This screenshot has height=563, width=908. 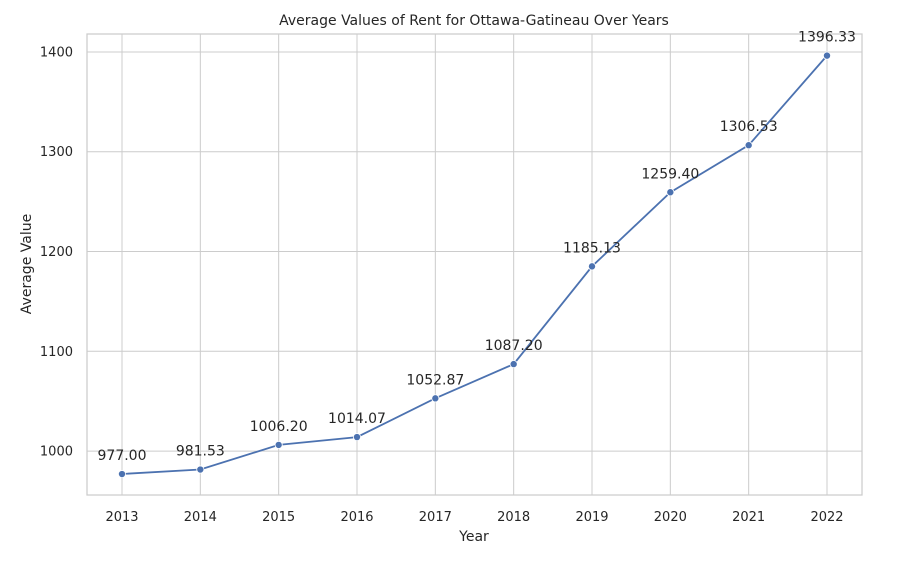 What do you see at coordinates (514, 346) in the screenshot?
I see `data-label: 1087.20` at bounding box center [514, 346].